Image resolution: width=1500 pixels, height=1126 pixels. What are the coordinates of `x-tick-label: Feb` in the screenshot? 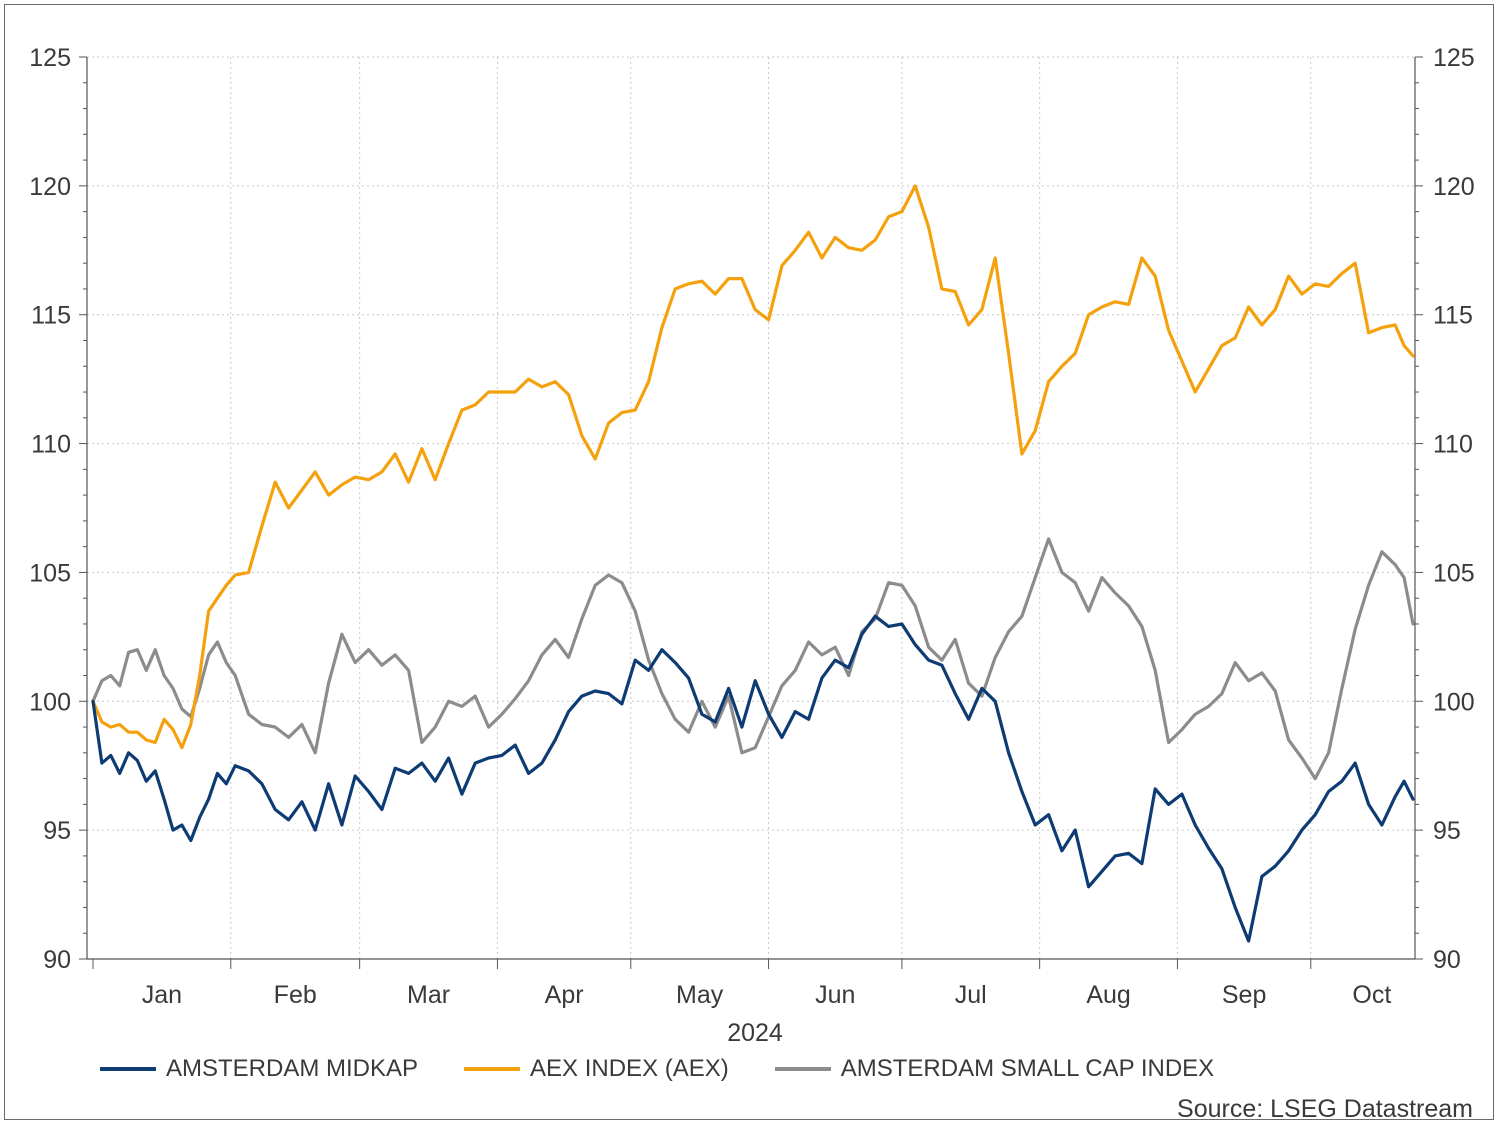 It's located at (295, 995).